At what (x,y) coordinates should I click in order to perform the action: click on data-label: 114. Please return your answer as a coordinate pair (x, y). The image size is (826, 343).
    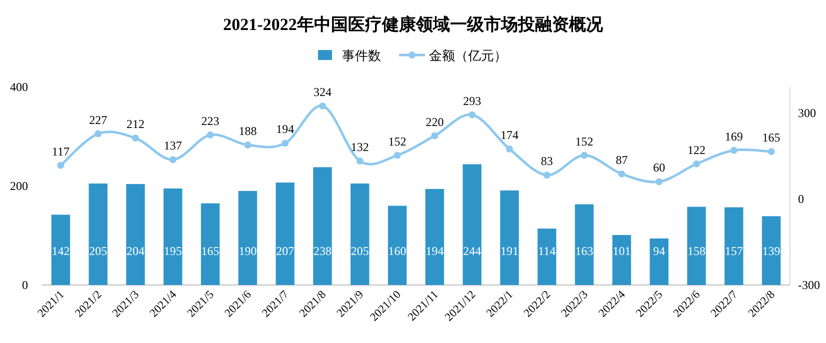
    Looking at the image, I should click on (547, 251).